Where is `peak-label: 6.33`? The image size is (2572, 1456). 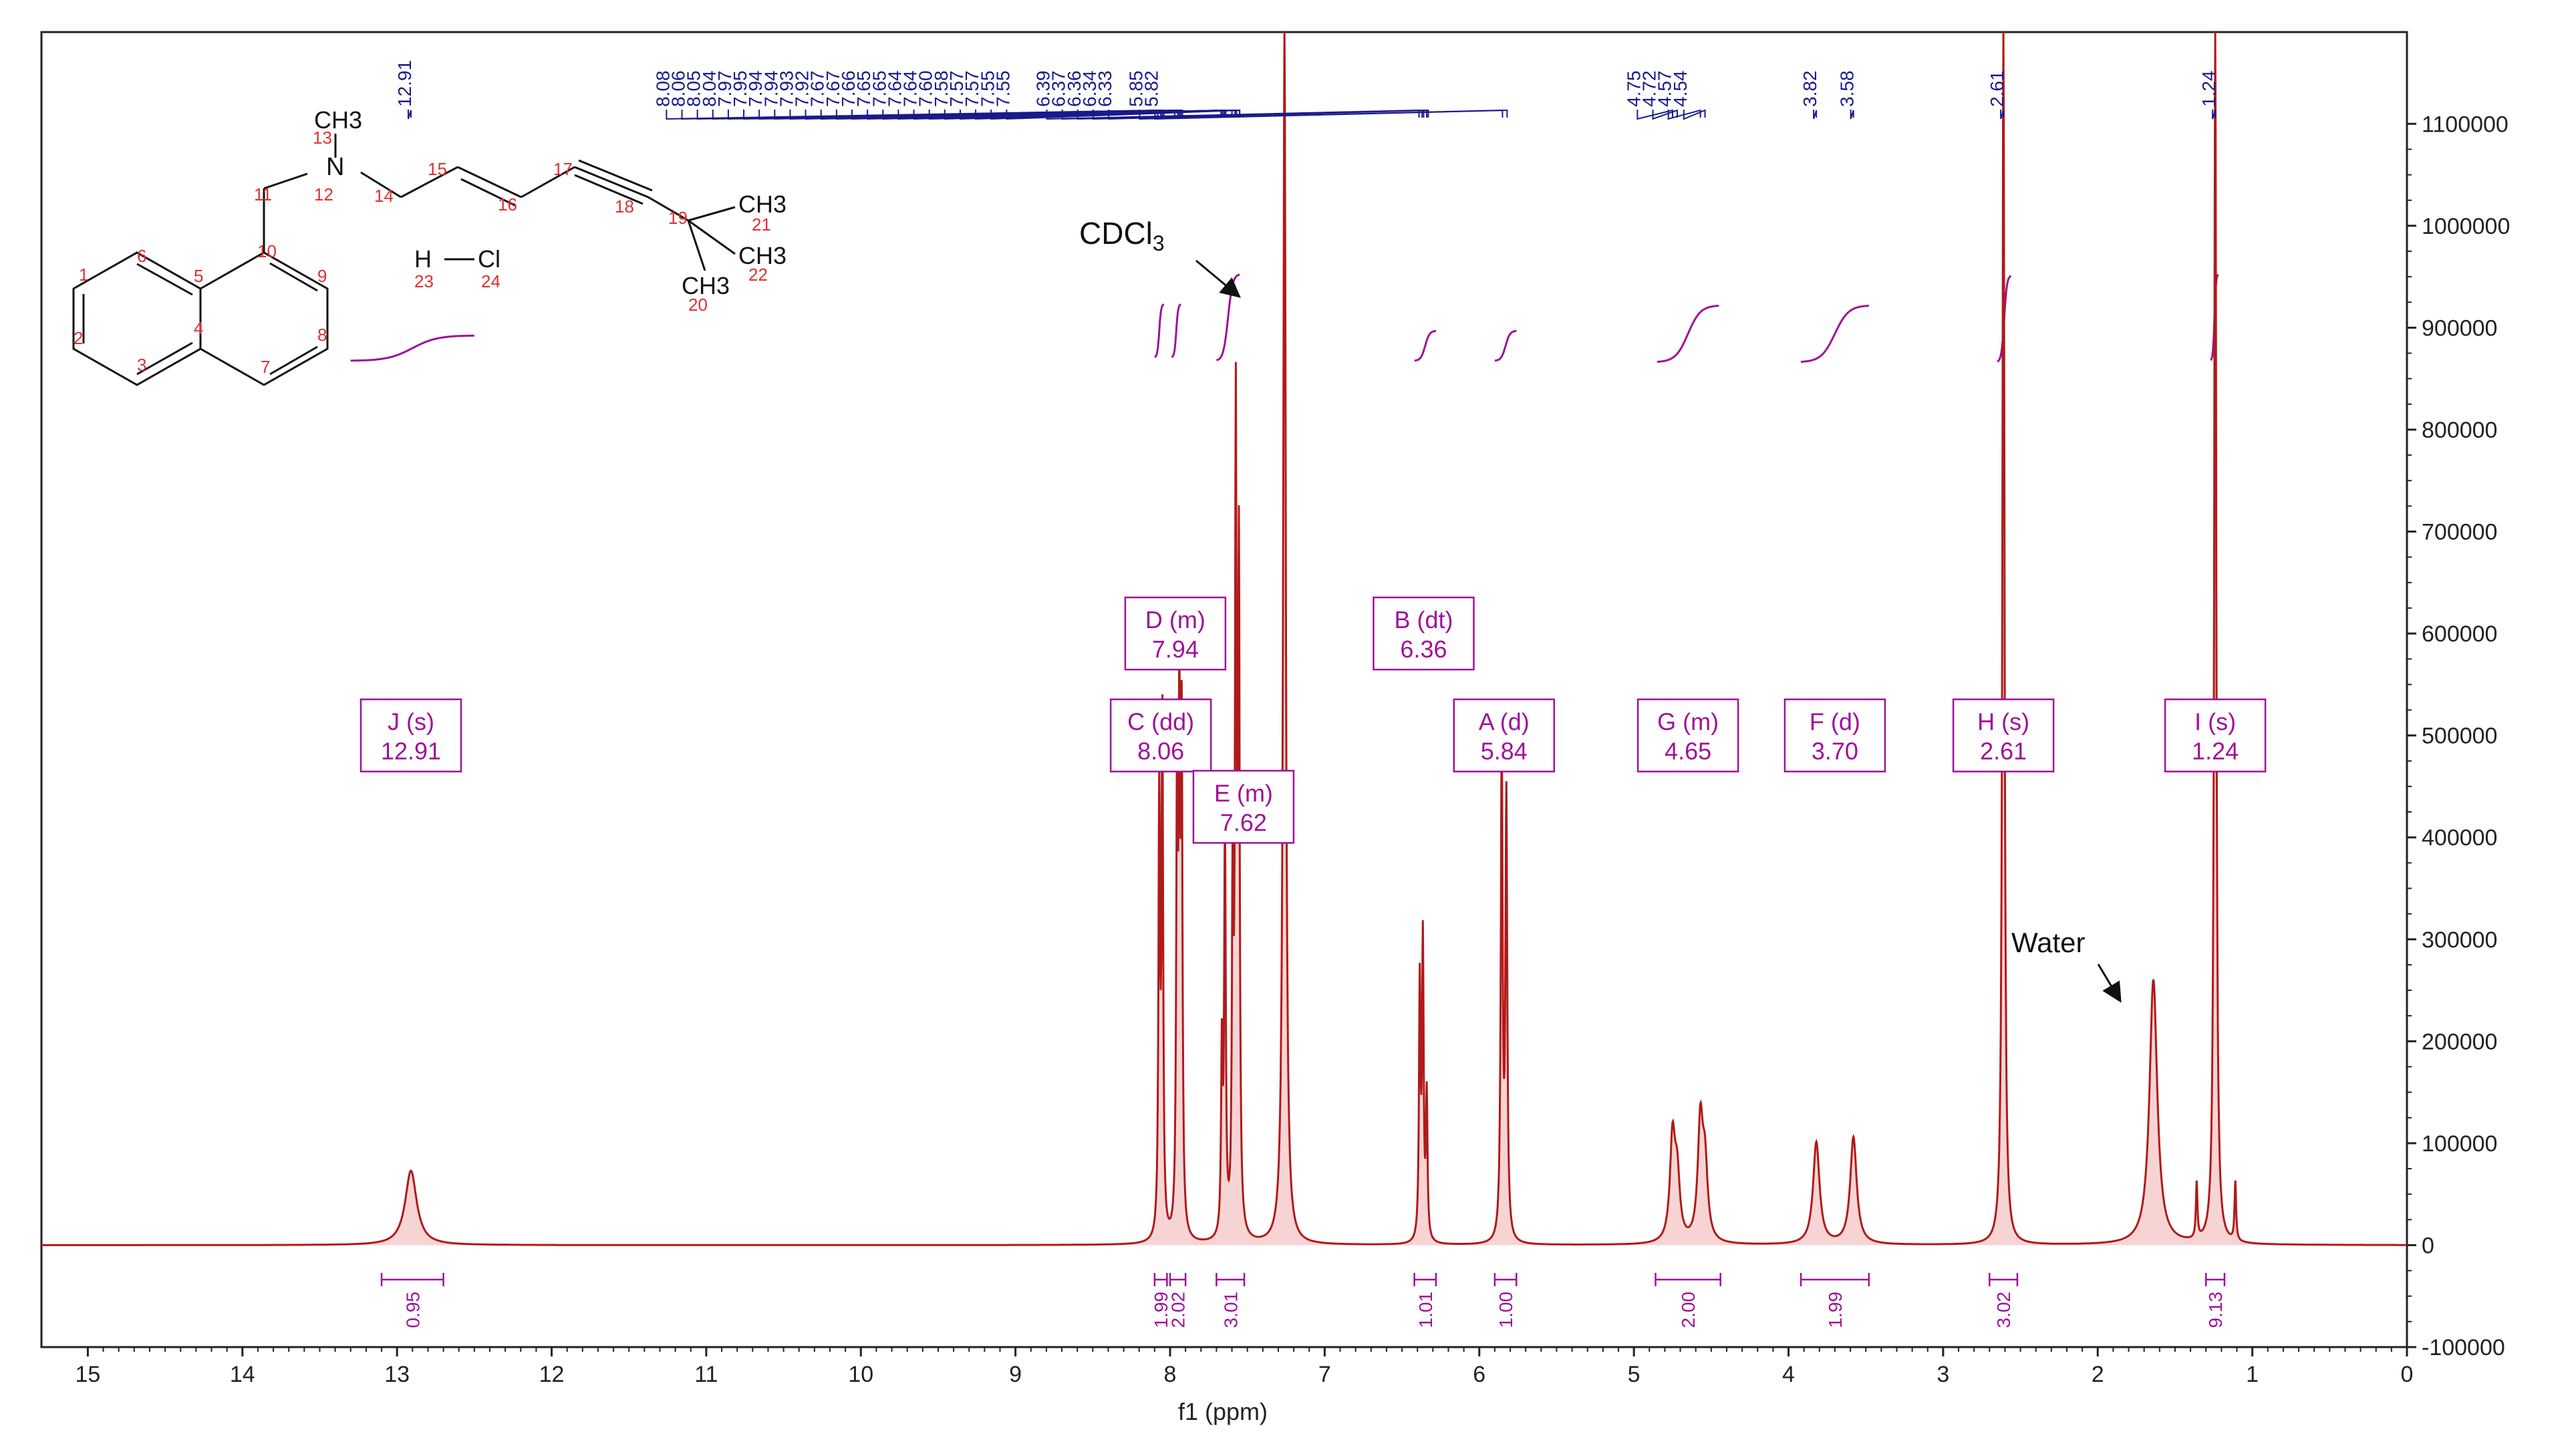
peak-label: 6.33 is located at coordinates (1105, 90).